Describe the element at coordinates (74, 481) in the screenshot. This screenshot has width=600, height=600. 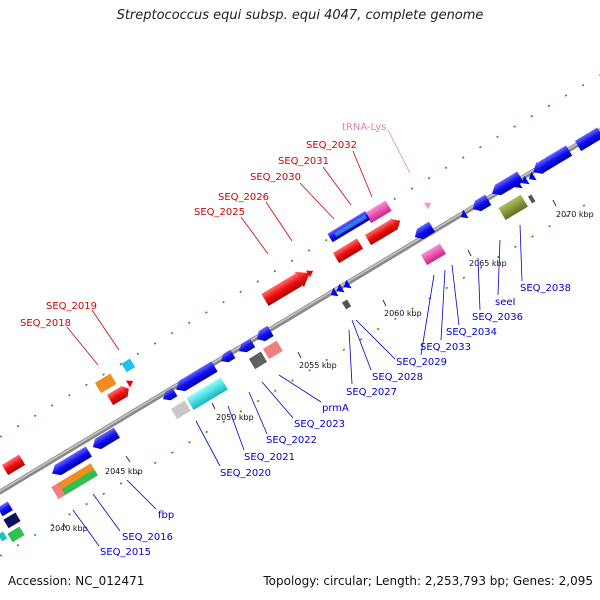
I see `feature-seq-2016-multi` at that location.